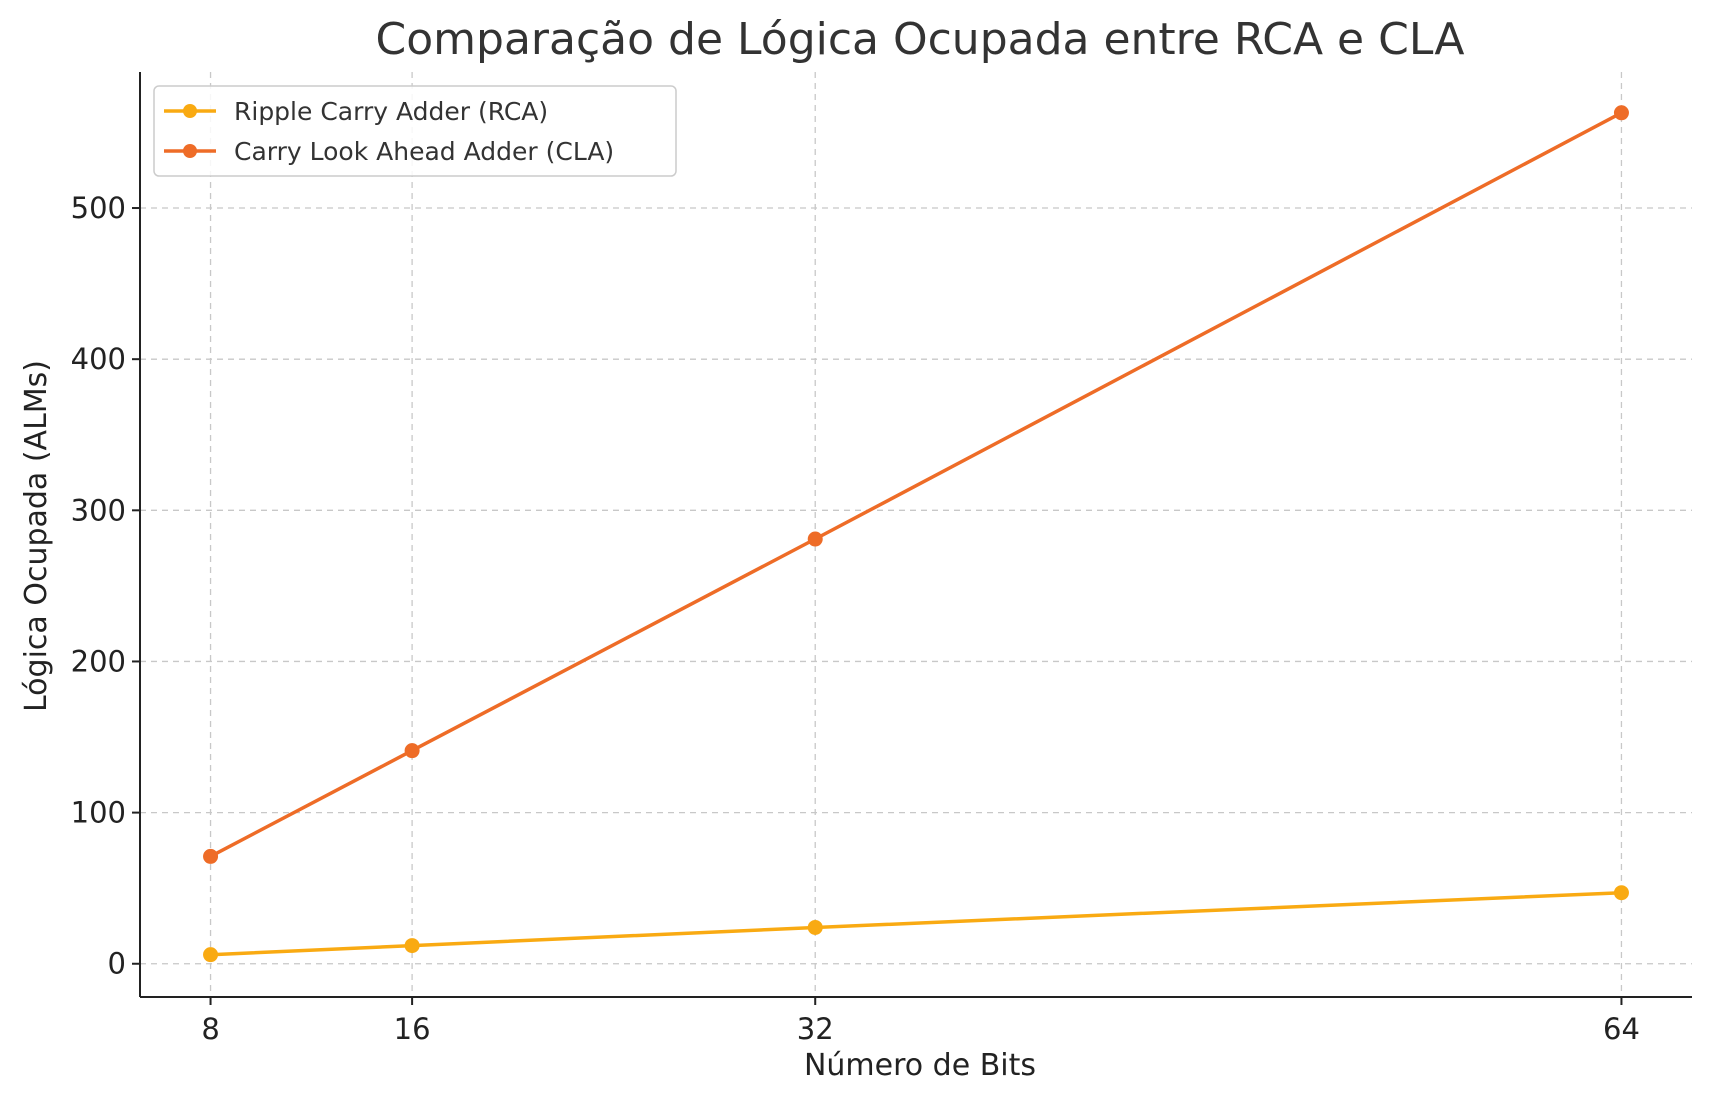 This screenshot has width=1709, height=1103. I want to click on legend-label: Ripple Carry Adder (RCA), so click(391, 111).